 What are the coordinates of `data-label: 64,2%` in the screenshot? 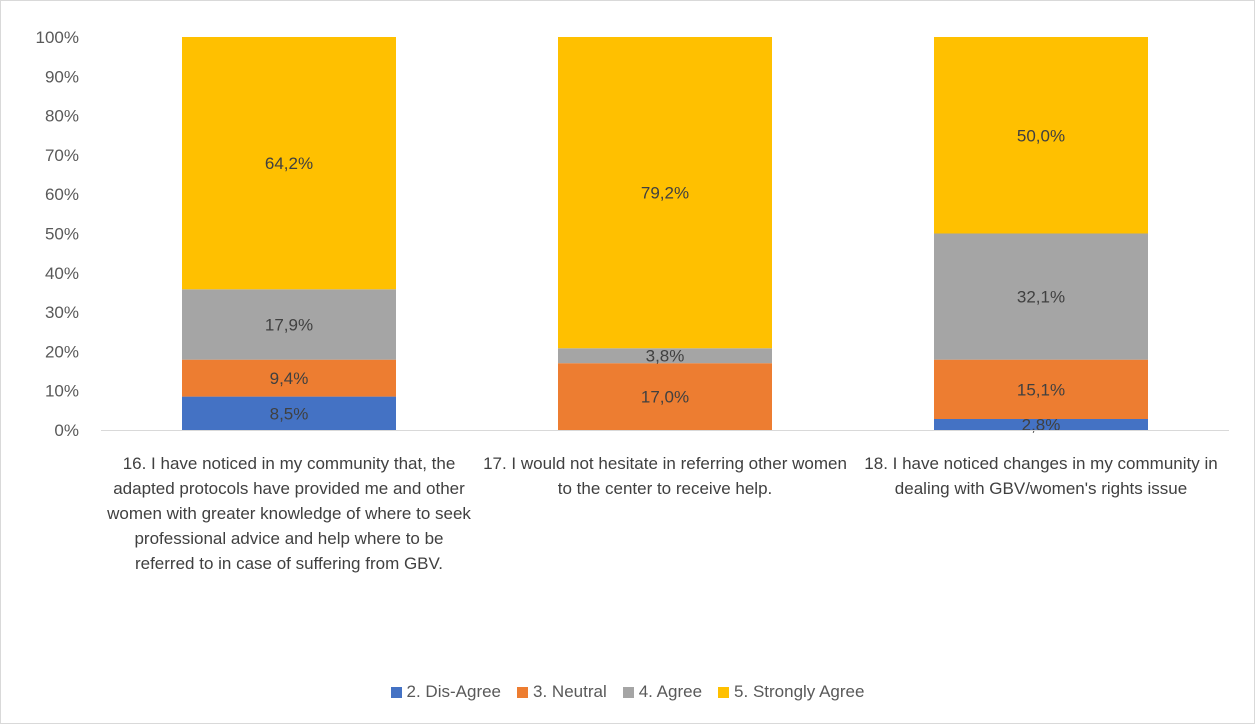 It's located at (289, 163).